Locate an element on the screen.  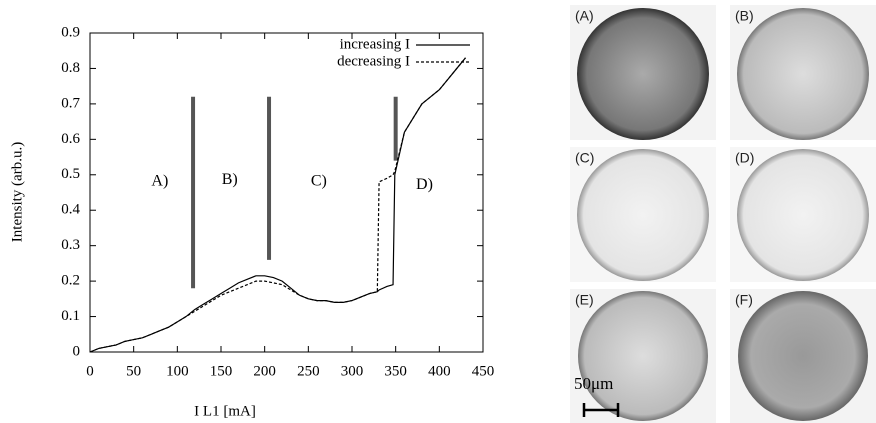
panel-label: (A) is located at coordinates (584, 16).